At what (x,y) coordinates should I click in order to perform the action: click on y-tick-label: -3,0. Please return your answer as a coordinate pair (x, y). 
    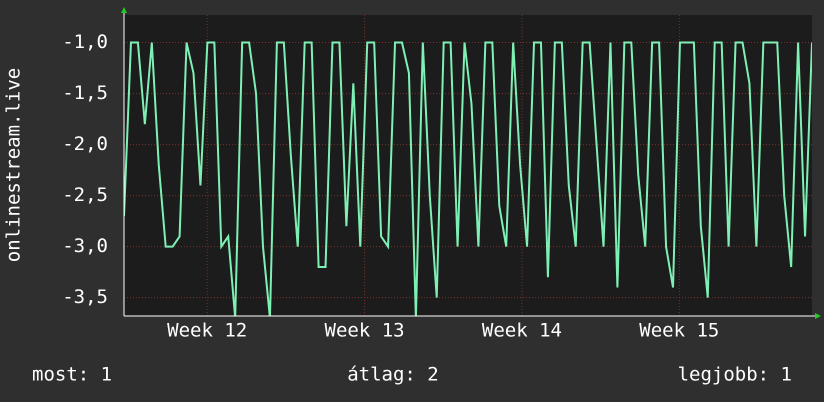
    Looking at the image, I should click on (85, 246).